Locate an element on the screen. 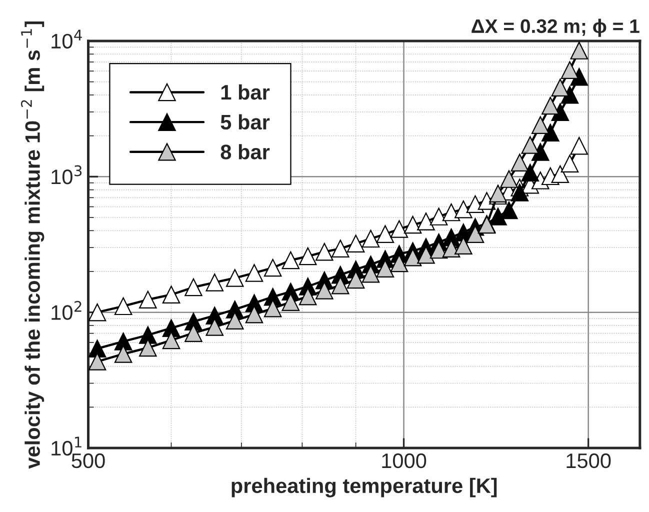 The height and width of the screenshot is (512, 649). y-tick-label: 10$^{4}$ is located at coordinates (67, 39).